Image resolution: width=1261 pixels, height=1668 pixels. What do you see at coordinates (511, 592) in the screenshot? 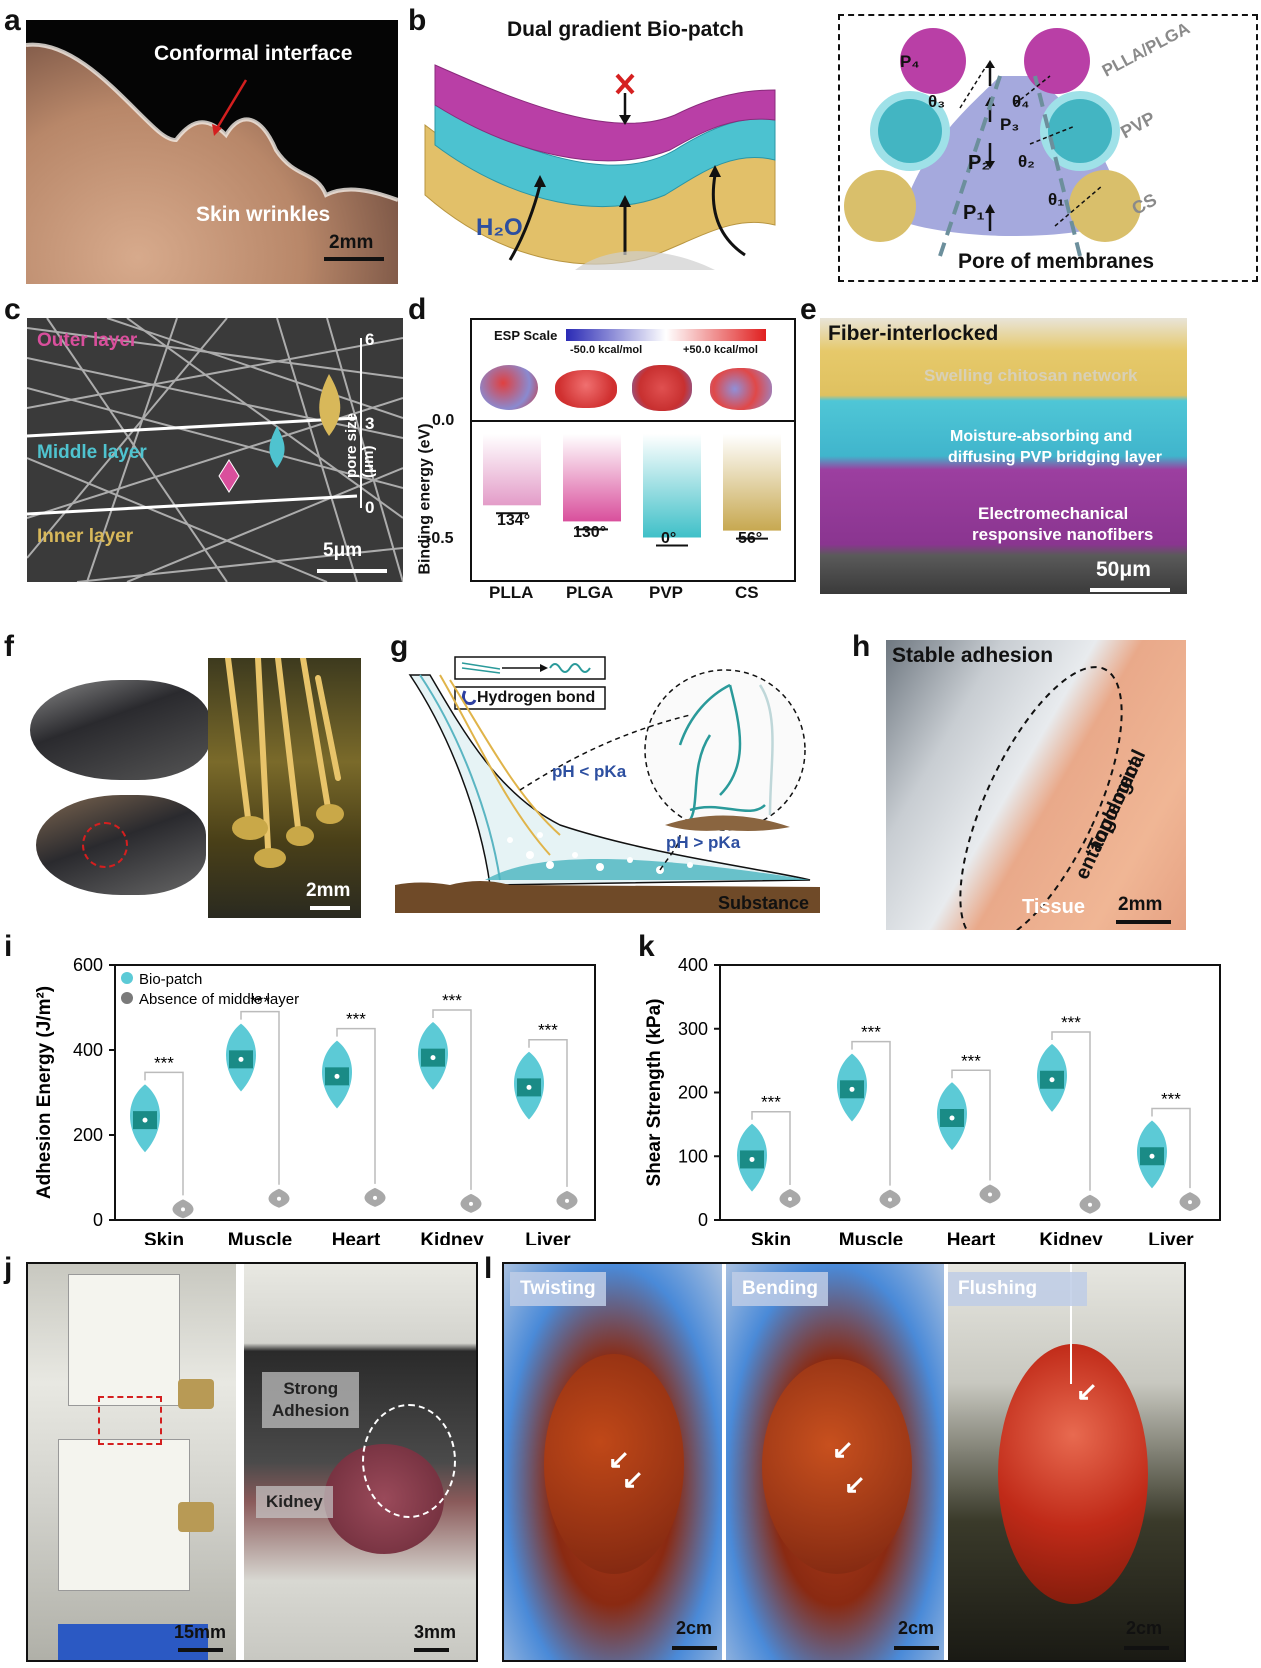
I see `cat-plla: PLLA` at bounding box center [511, 592].